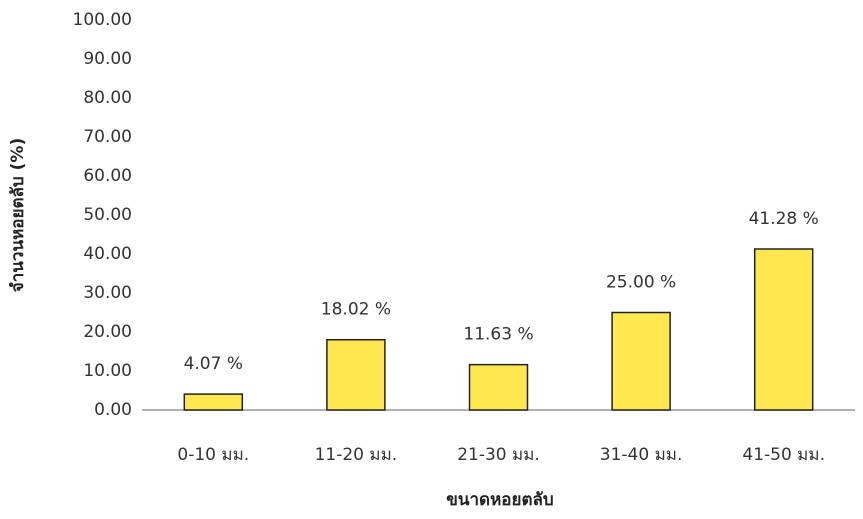  Describe the element at coordinates (356, 310) in the screenshot. I see `data-label: 18.02 %` at that location.